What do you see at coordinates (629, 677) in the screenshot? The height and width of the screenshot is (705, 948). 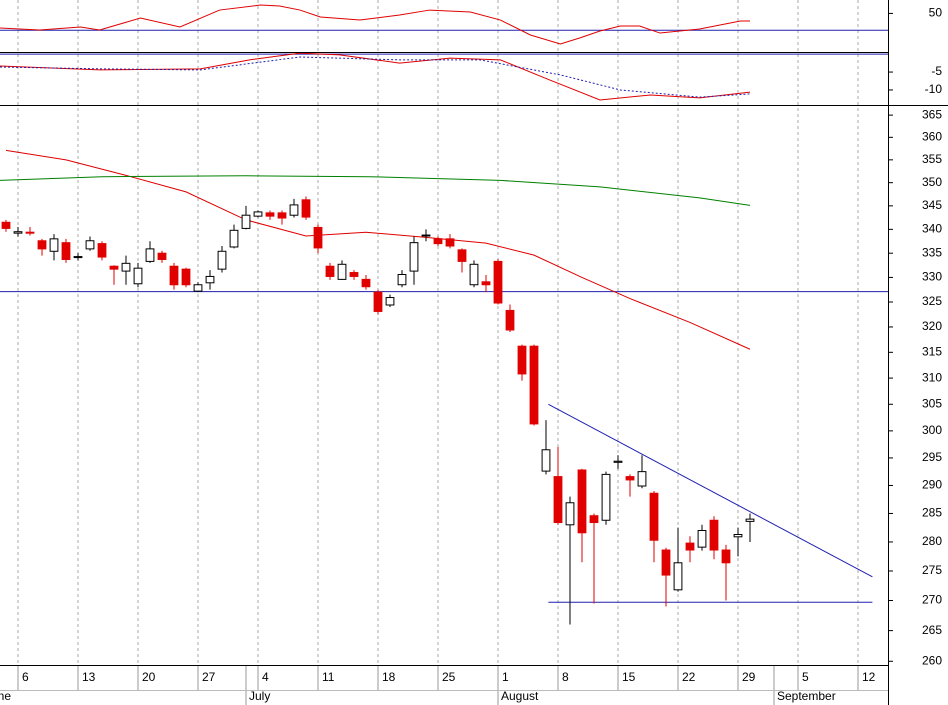 I see `x-tick-label: 15` at bounding box center [629, 677].